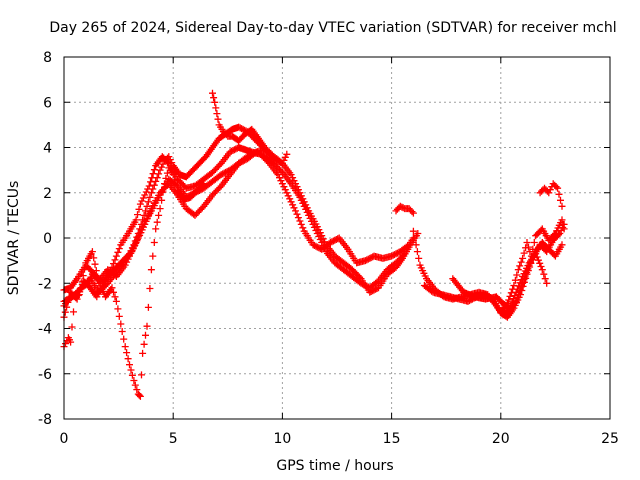  I want to click on y-tick-label: 8, so click(47, 58).